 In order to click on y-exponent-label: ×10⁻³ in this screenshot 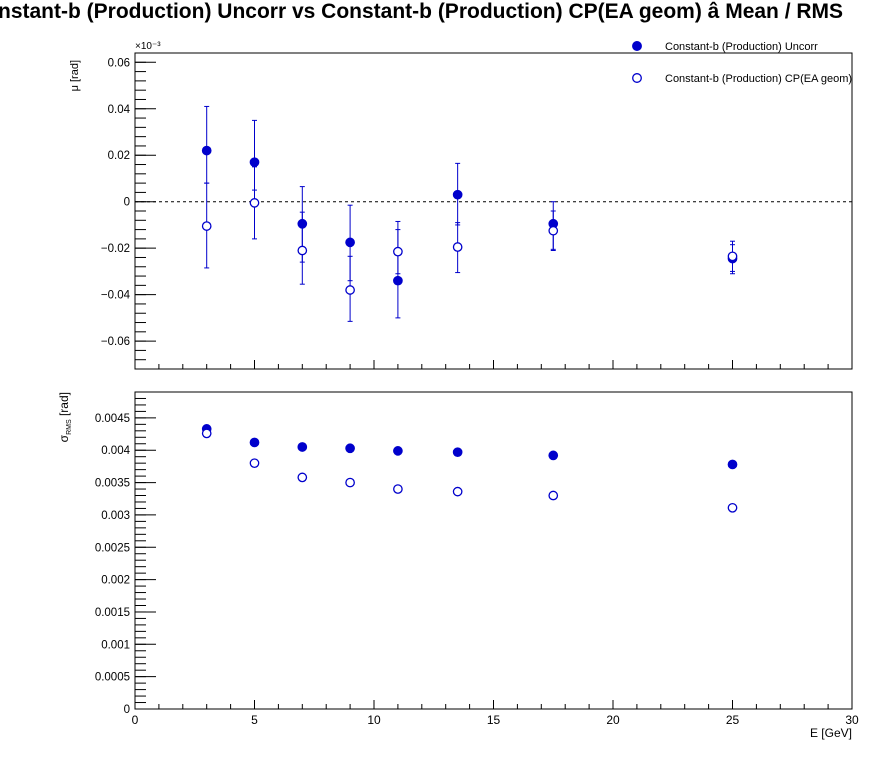, I will do `click(148, 46)`.